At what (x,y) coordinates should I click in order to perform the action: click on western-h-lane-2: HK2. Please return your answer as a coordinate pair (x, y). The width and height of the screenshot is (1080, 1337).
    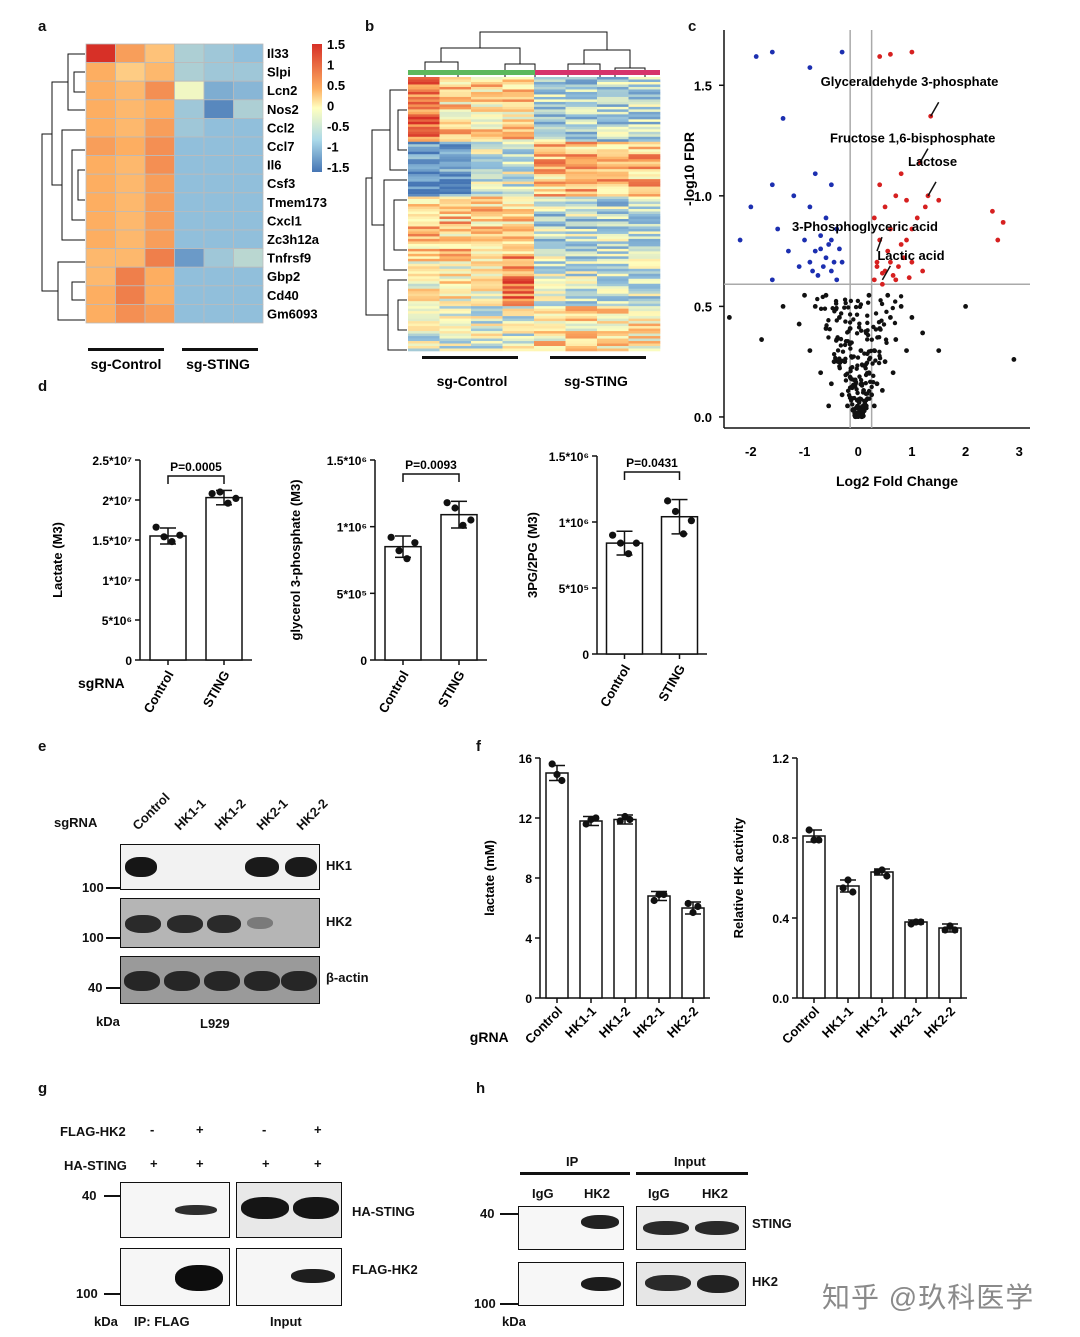
    Looking at the image, I should click on (597, 1193).